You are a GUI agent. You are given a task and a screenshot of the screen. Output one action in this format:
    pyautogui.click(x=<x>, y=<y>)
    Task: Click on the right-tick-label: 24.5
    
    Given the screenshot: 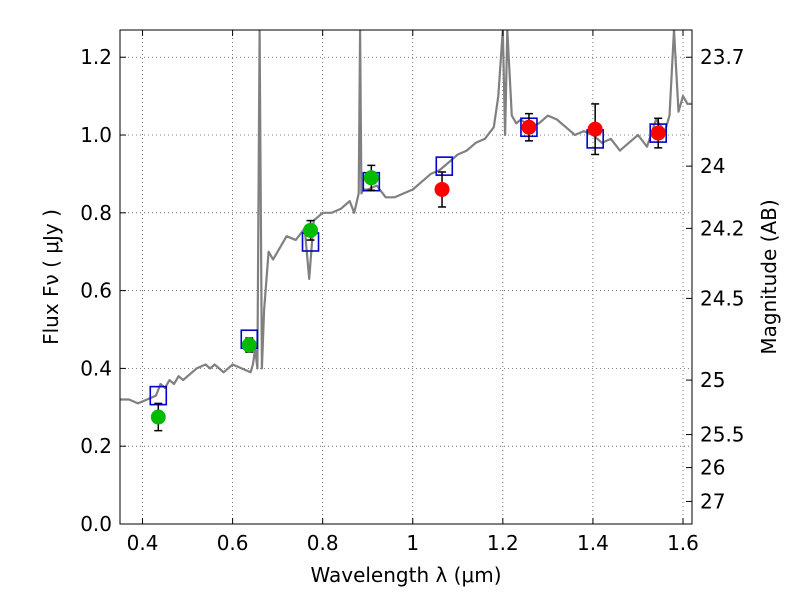 What is the action you would take?
    pyautogui.click(x=722, y=298)
    